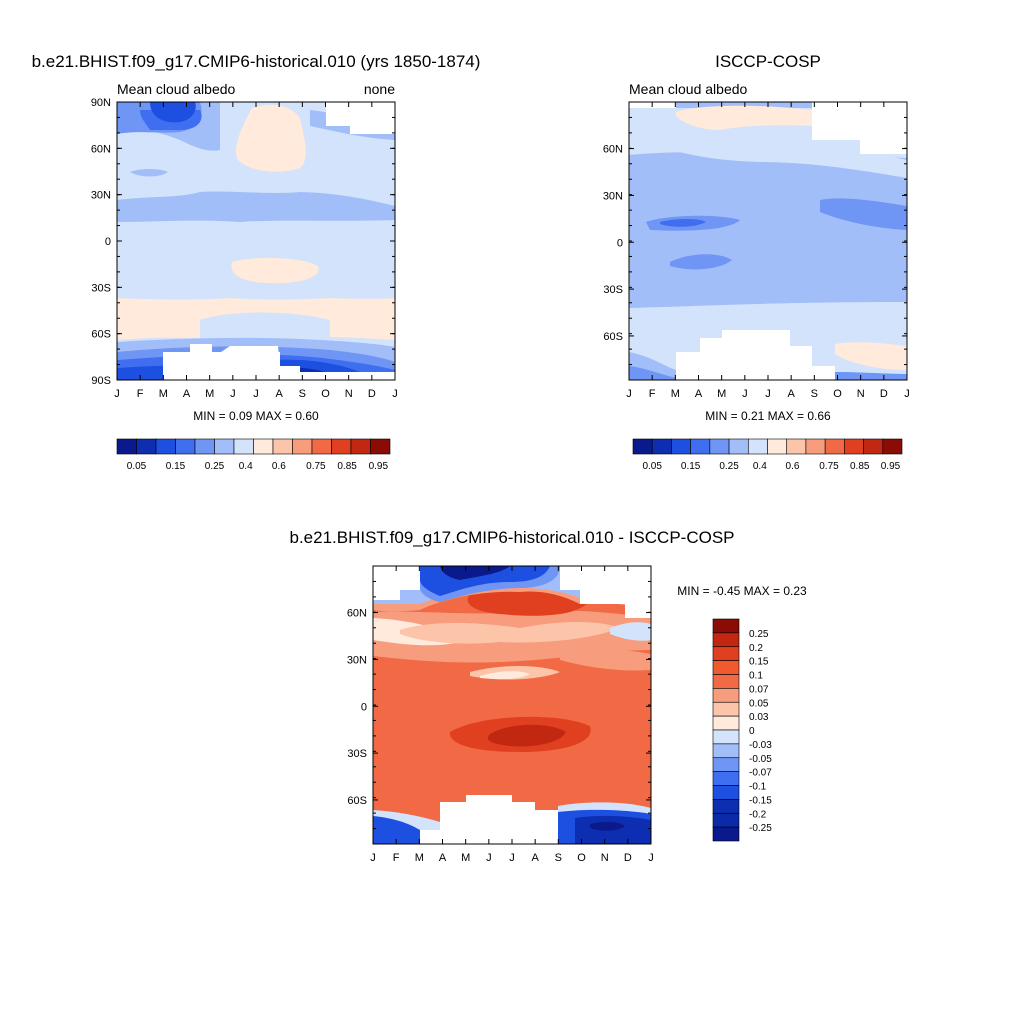 The image size is (1024, 1029). What do you see at coordinates (891, 466) in the screenshot?
I see `colorbar-label: 0.95` at bounding box center [891, 466].